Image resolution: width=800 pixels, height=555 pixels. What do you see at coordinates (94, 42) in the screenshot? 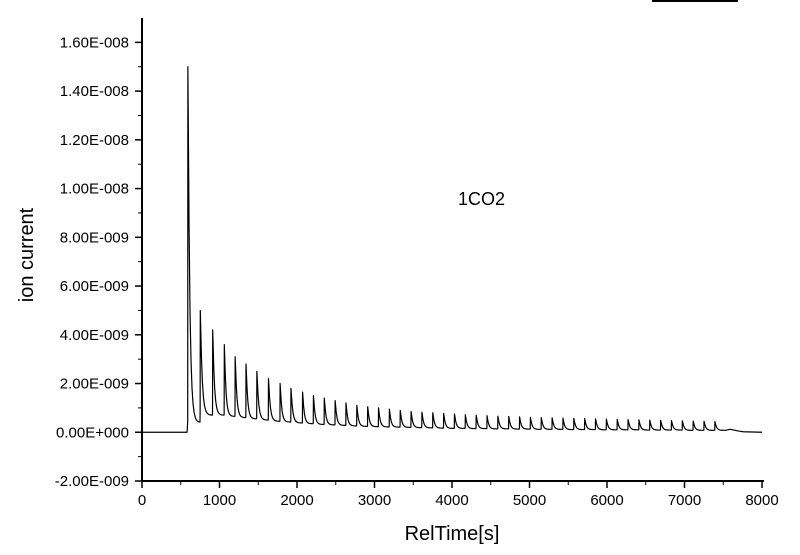
I see `y-tick-label: 1.60E-008` at bounding box center [94, 42].